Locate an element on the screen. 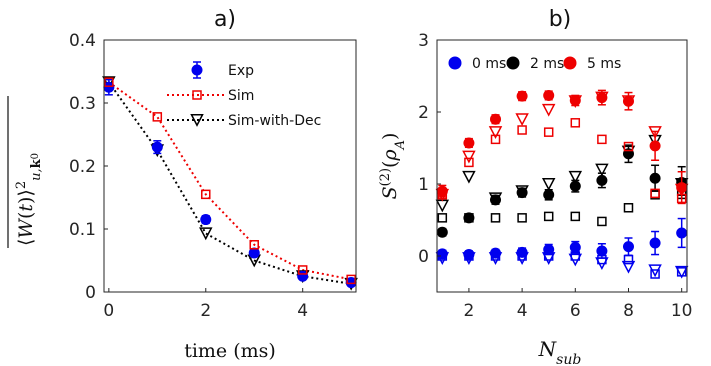 The height and width of the screenshot is (366, 711). panel-b-legend-label: 0 ms is located at coordinates (489, 64).